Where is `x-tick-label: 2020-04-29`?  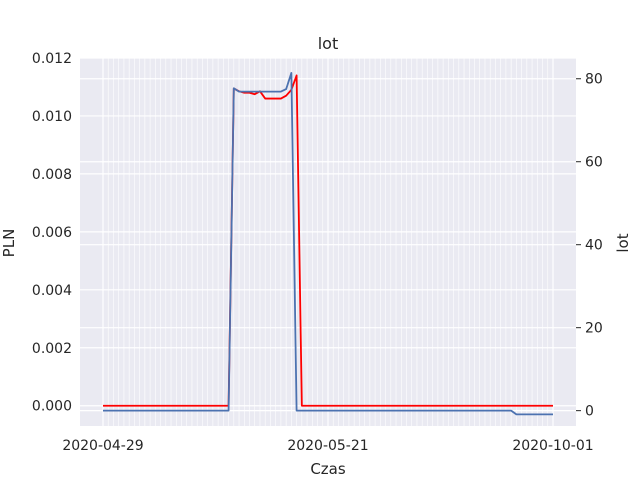 x-tick-label: 2020-04-29 is located at coordinates (102, 446).